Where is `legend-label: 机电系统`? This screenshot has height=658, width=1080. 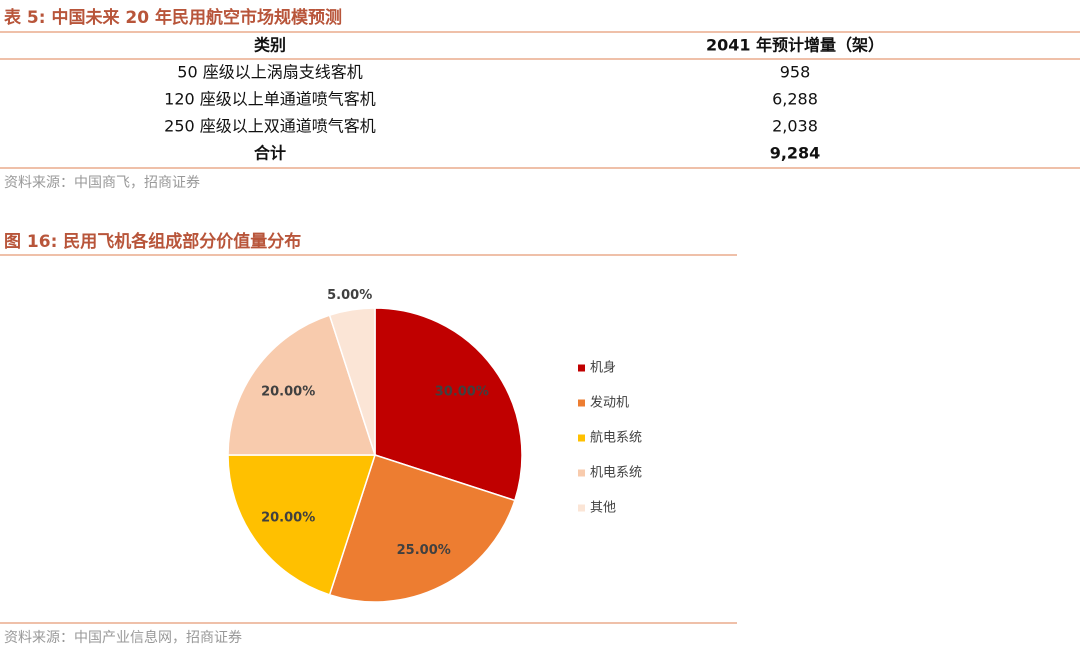 legend-label: 机电系统 is located at coordinates (616, 473).